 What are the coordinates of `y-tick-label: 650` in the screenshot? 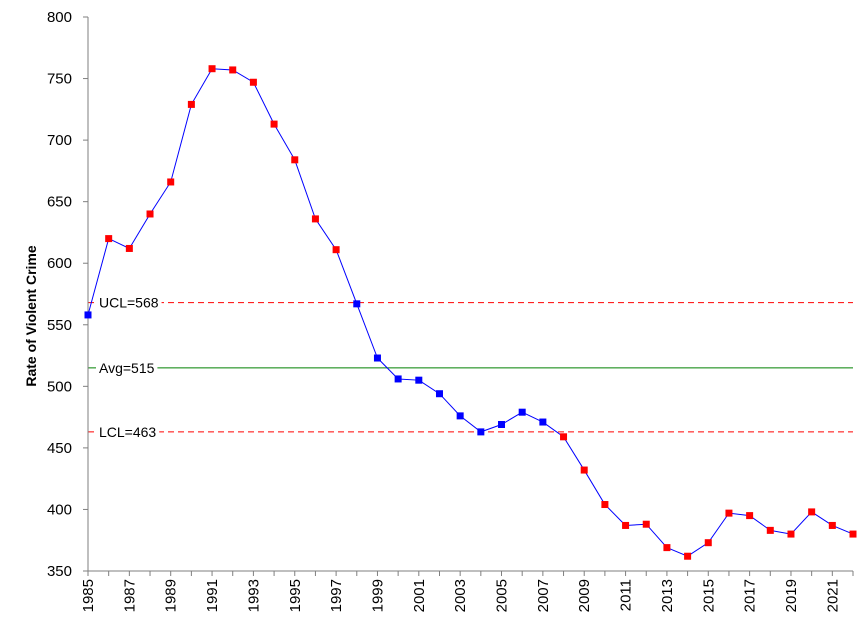 It's located at (59, 202).